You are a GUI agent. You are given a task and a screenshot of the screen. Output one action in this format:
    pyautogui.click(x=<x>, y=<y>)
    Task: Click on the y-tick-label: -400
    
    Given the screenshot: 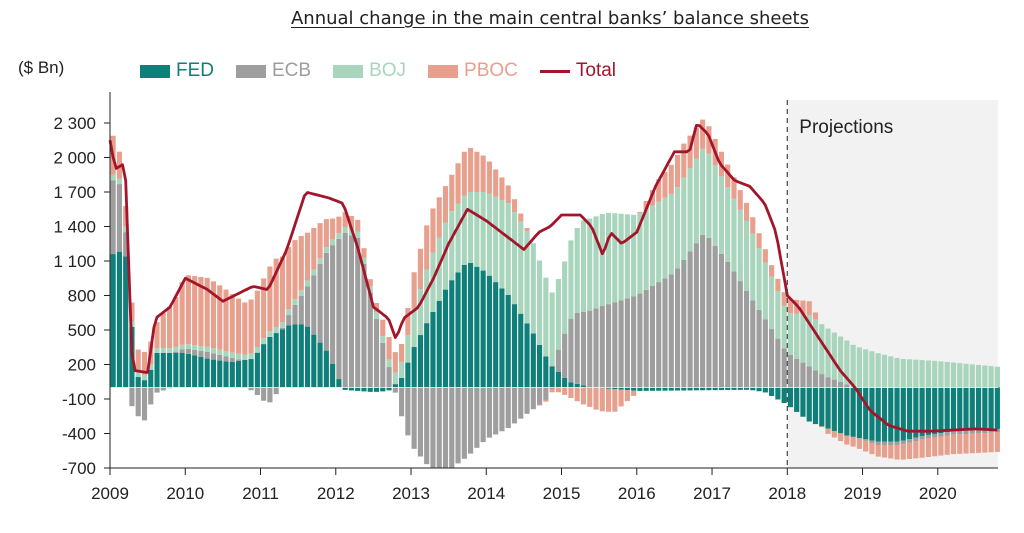 What is the action you would take?
    pyautogui.click(x=79, y=434)
    